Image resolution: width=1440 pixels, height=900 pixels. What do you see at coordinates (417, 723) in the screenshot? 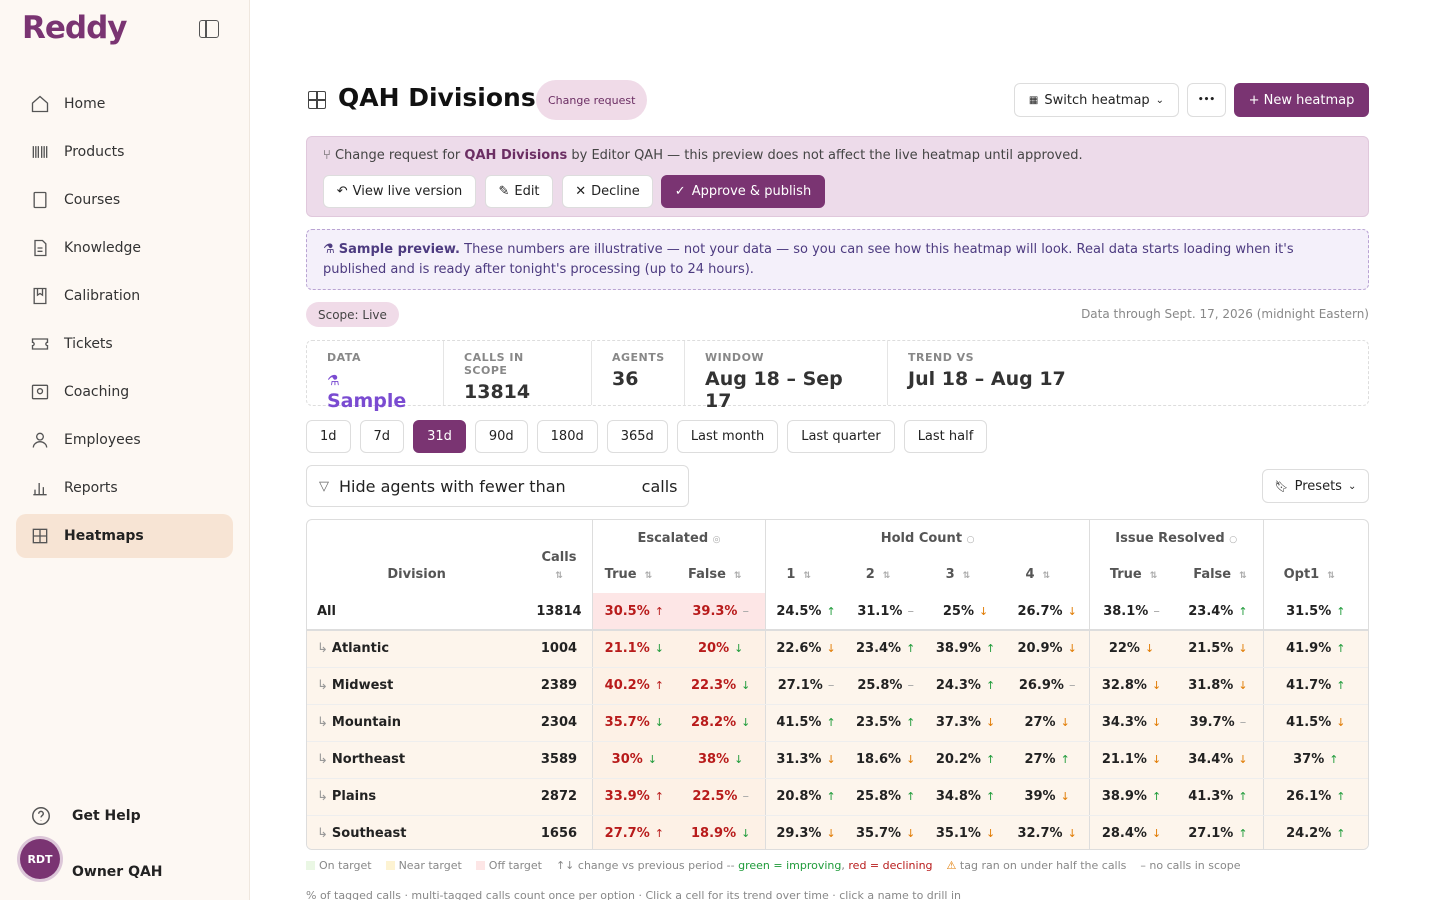
I see `division-name: ↳ Mountain` at bounding box center [417, 723].